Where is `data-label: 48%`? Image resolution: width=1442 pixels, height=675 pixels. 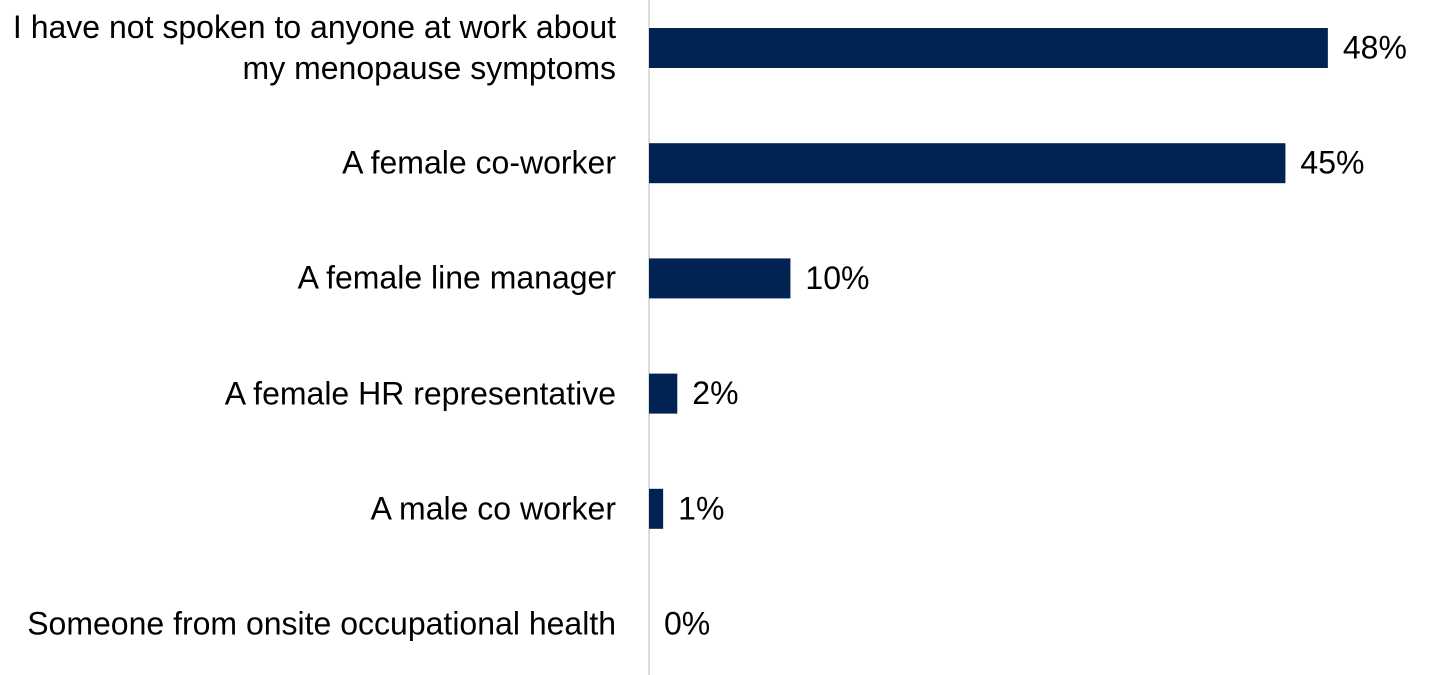
data-label: 48% is located at coordinates (1375, 47).